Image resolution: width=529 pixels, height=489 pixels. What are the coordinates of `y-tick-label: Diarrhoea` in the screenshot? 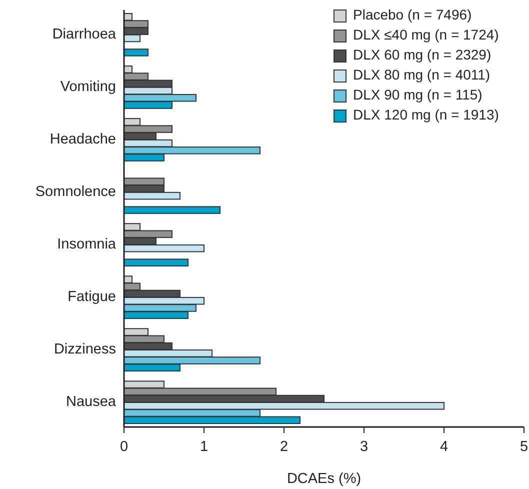 It's located at (84, 34).